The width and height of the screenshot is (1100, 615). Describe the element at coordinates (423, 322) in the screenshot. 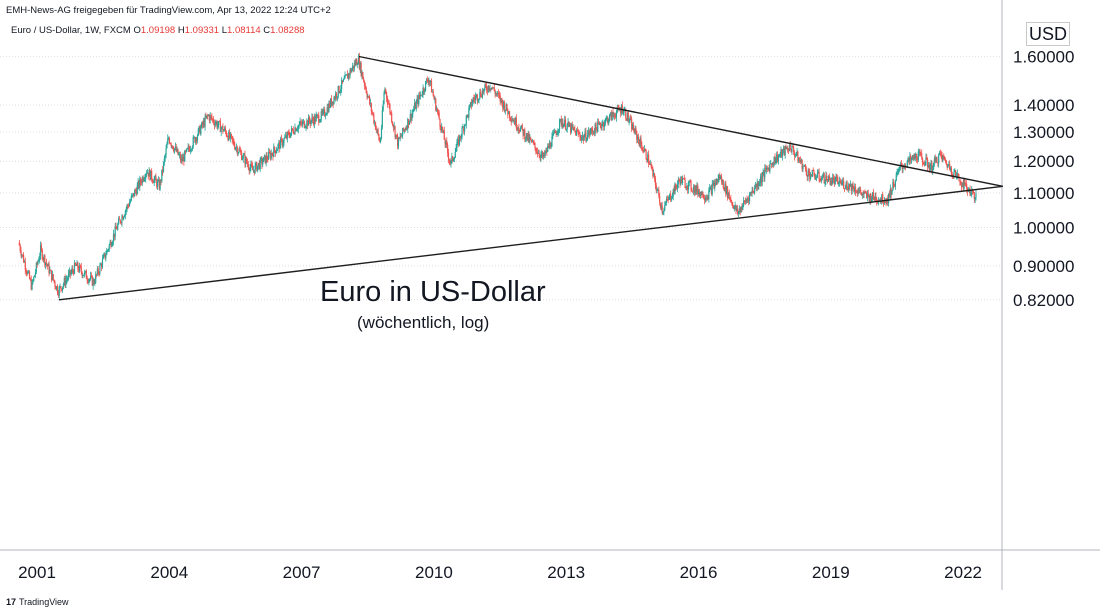

I see `chart-annotation-subtitle: (wöchentlich, log)` at that location.